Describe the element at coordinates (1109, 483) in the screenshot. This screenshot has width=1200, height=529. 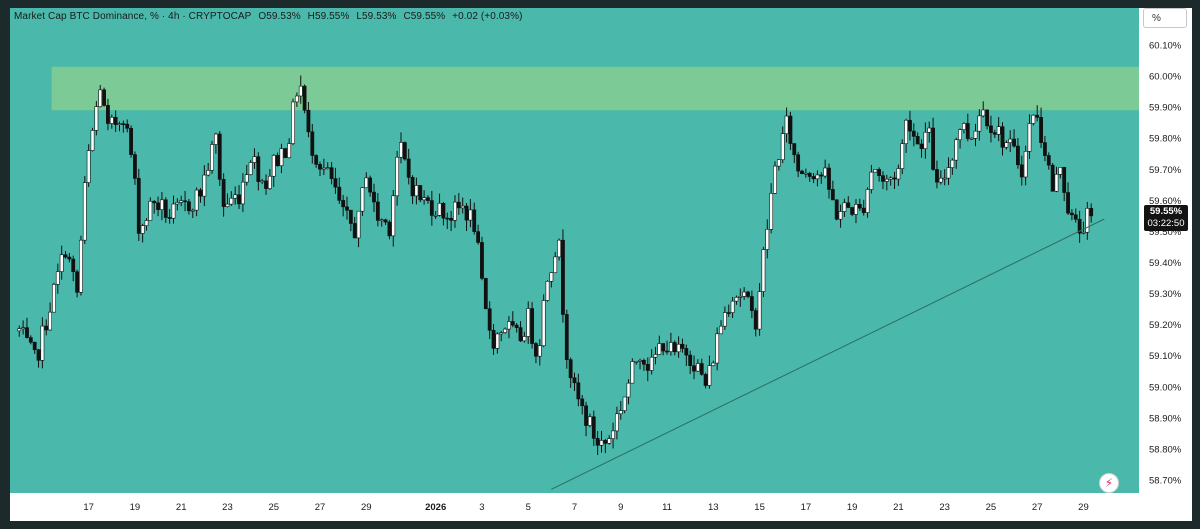
I see `lightning-bolt-icon: ⚡` at that location.